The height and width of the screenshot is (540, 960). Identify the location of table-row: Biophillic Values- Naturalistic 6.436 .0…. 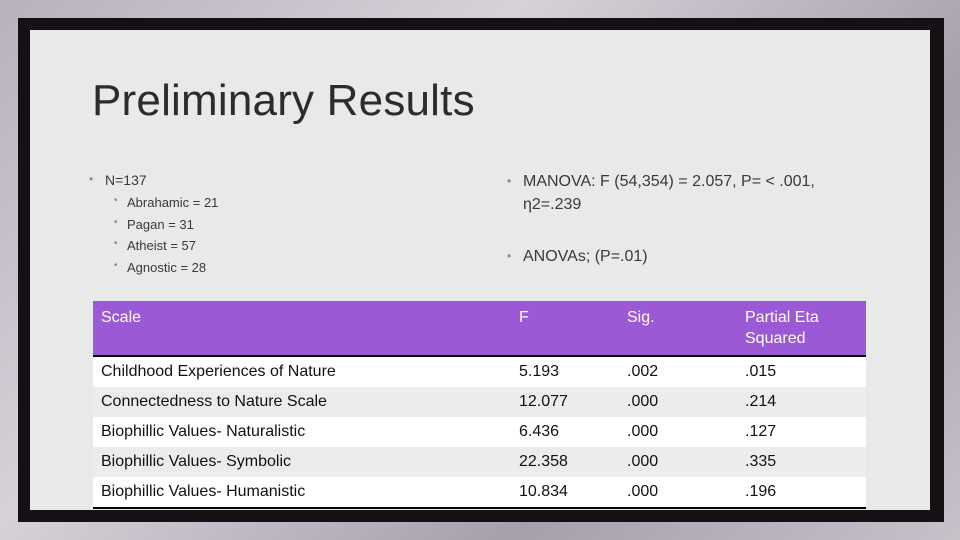
(479, 432).